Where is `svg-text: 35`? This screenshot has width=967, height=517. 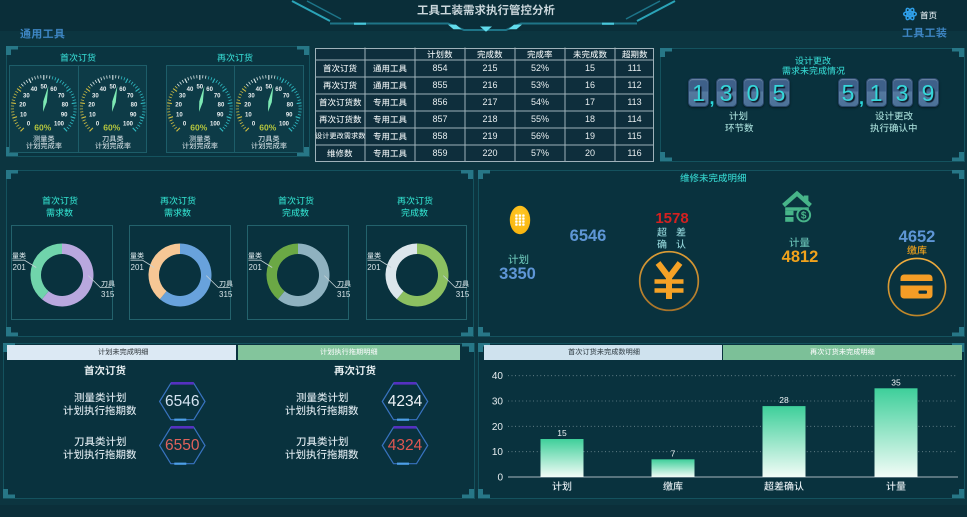
svg-text: 35 is located at coordinates (896, 382).